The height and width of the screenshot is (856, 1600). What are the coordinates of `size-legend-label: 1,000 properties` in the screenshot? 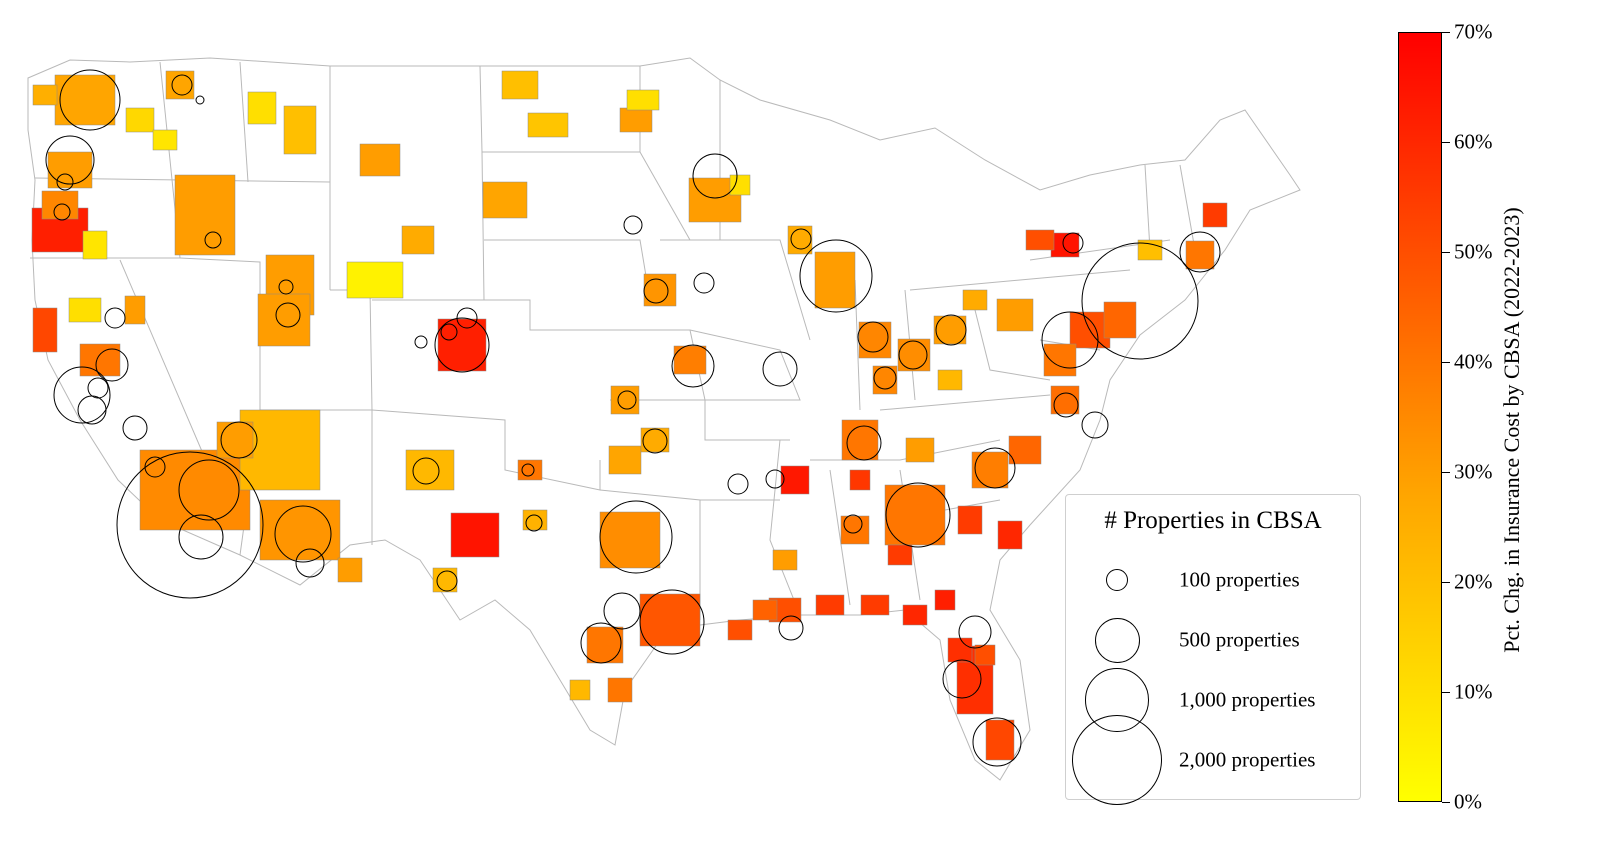 It's located at (1247, 699).